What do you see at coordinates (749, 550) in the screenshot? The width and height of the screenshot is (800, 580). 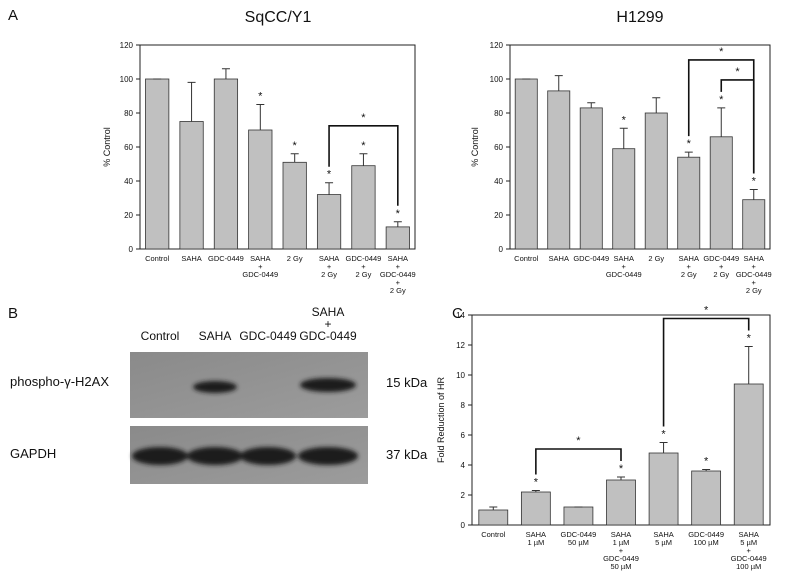 I see `x-tick-label: SAHA 5 µM + GDC-0449 100 µM` at bounding box center [749, 550].